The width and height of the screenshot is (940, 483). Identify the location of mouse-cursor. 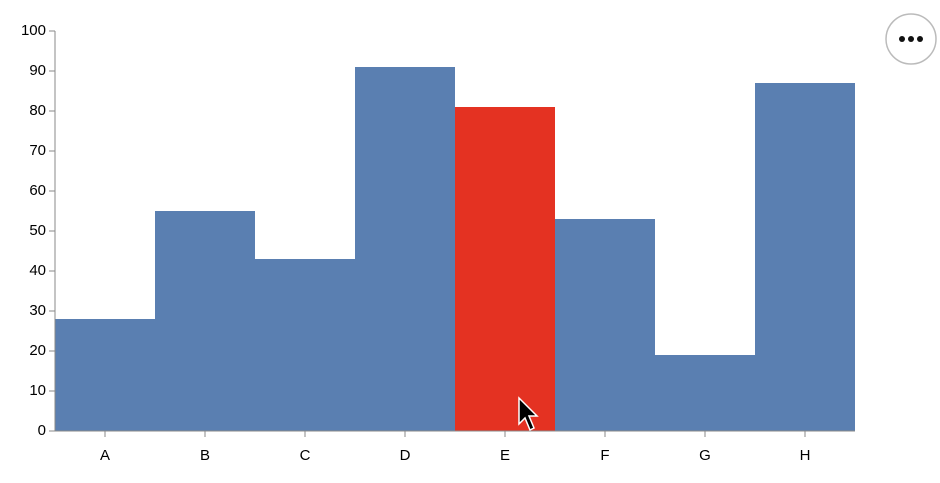
(528, 414).